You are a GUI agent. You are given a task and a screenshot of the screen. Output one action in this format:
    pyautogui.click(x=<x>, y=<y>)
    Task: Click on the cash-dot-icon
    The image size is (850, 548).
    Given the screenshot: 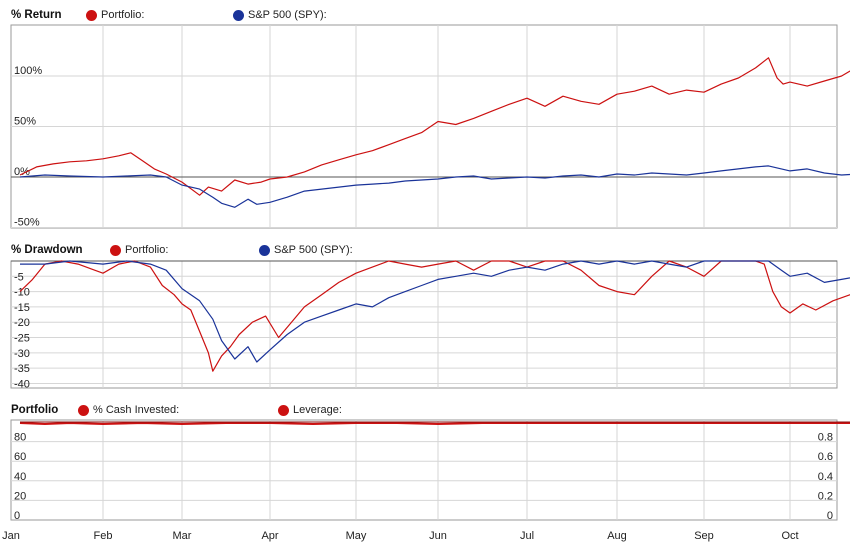 What is the action you would take?
    pyautogui.click(x=83, y=410)
    